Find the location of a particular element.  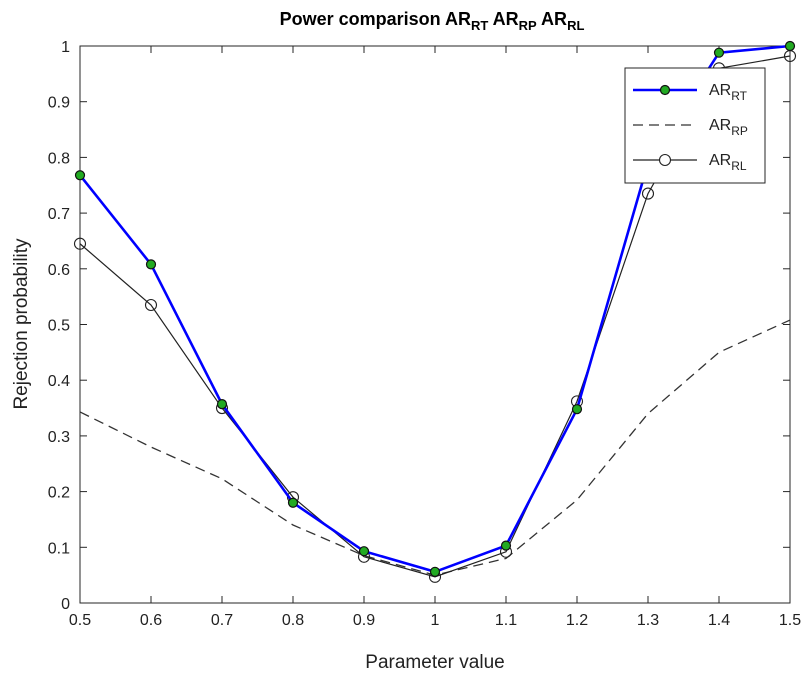

x-tick-label: 1.5 is located at coordinates (790, 620).